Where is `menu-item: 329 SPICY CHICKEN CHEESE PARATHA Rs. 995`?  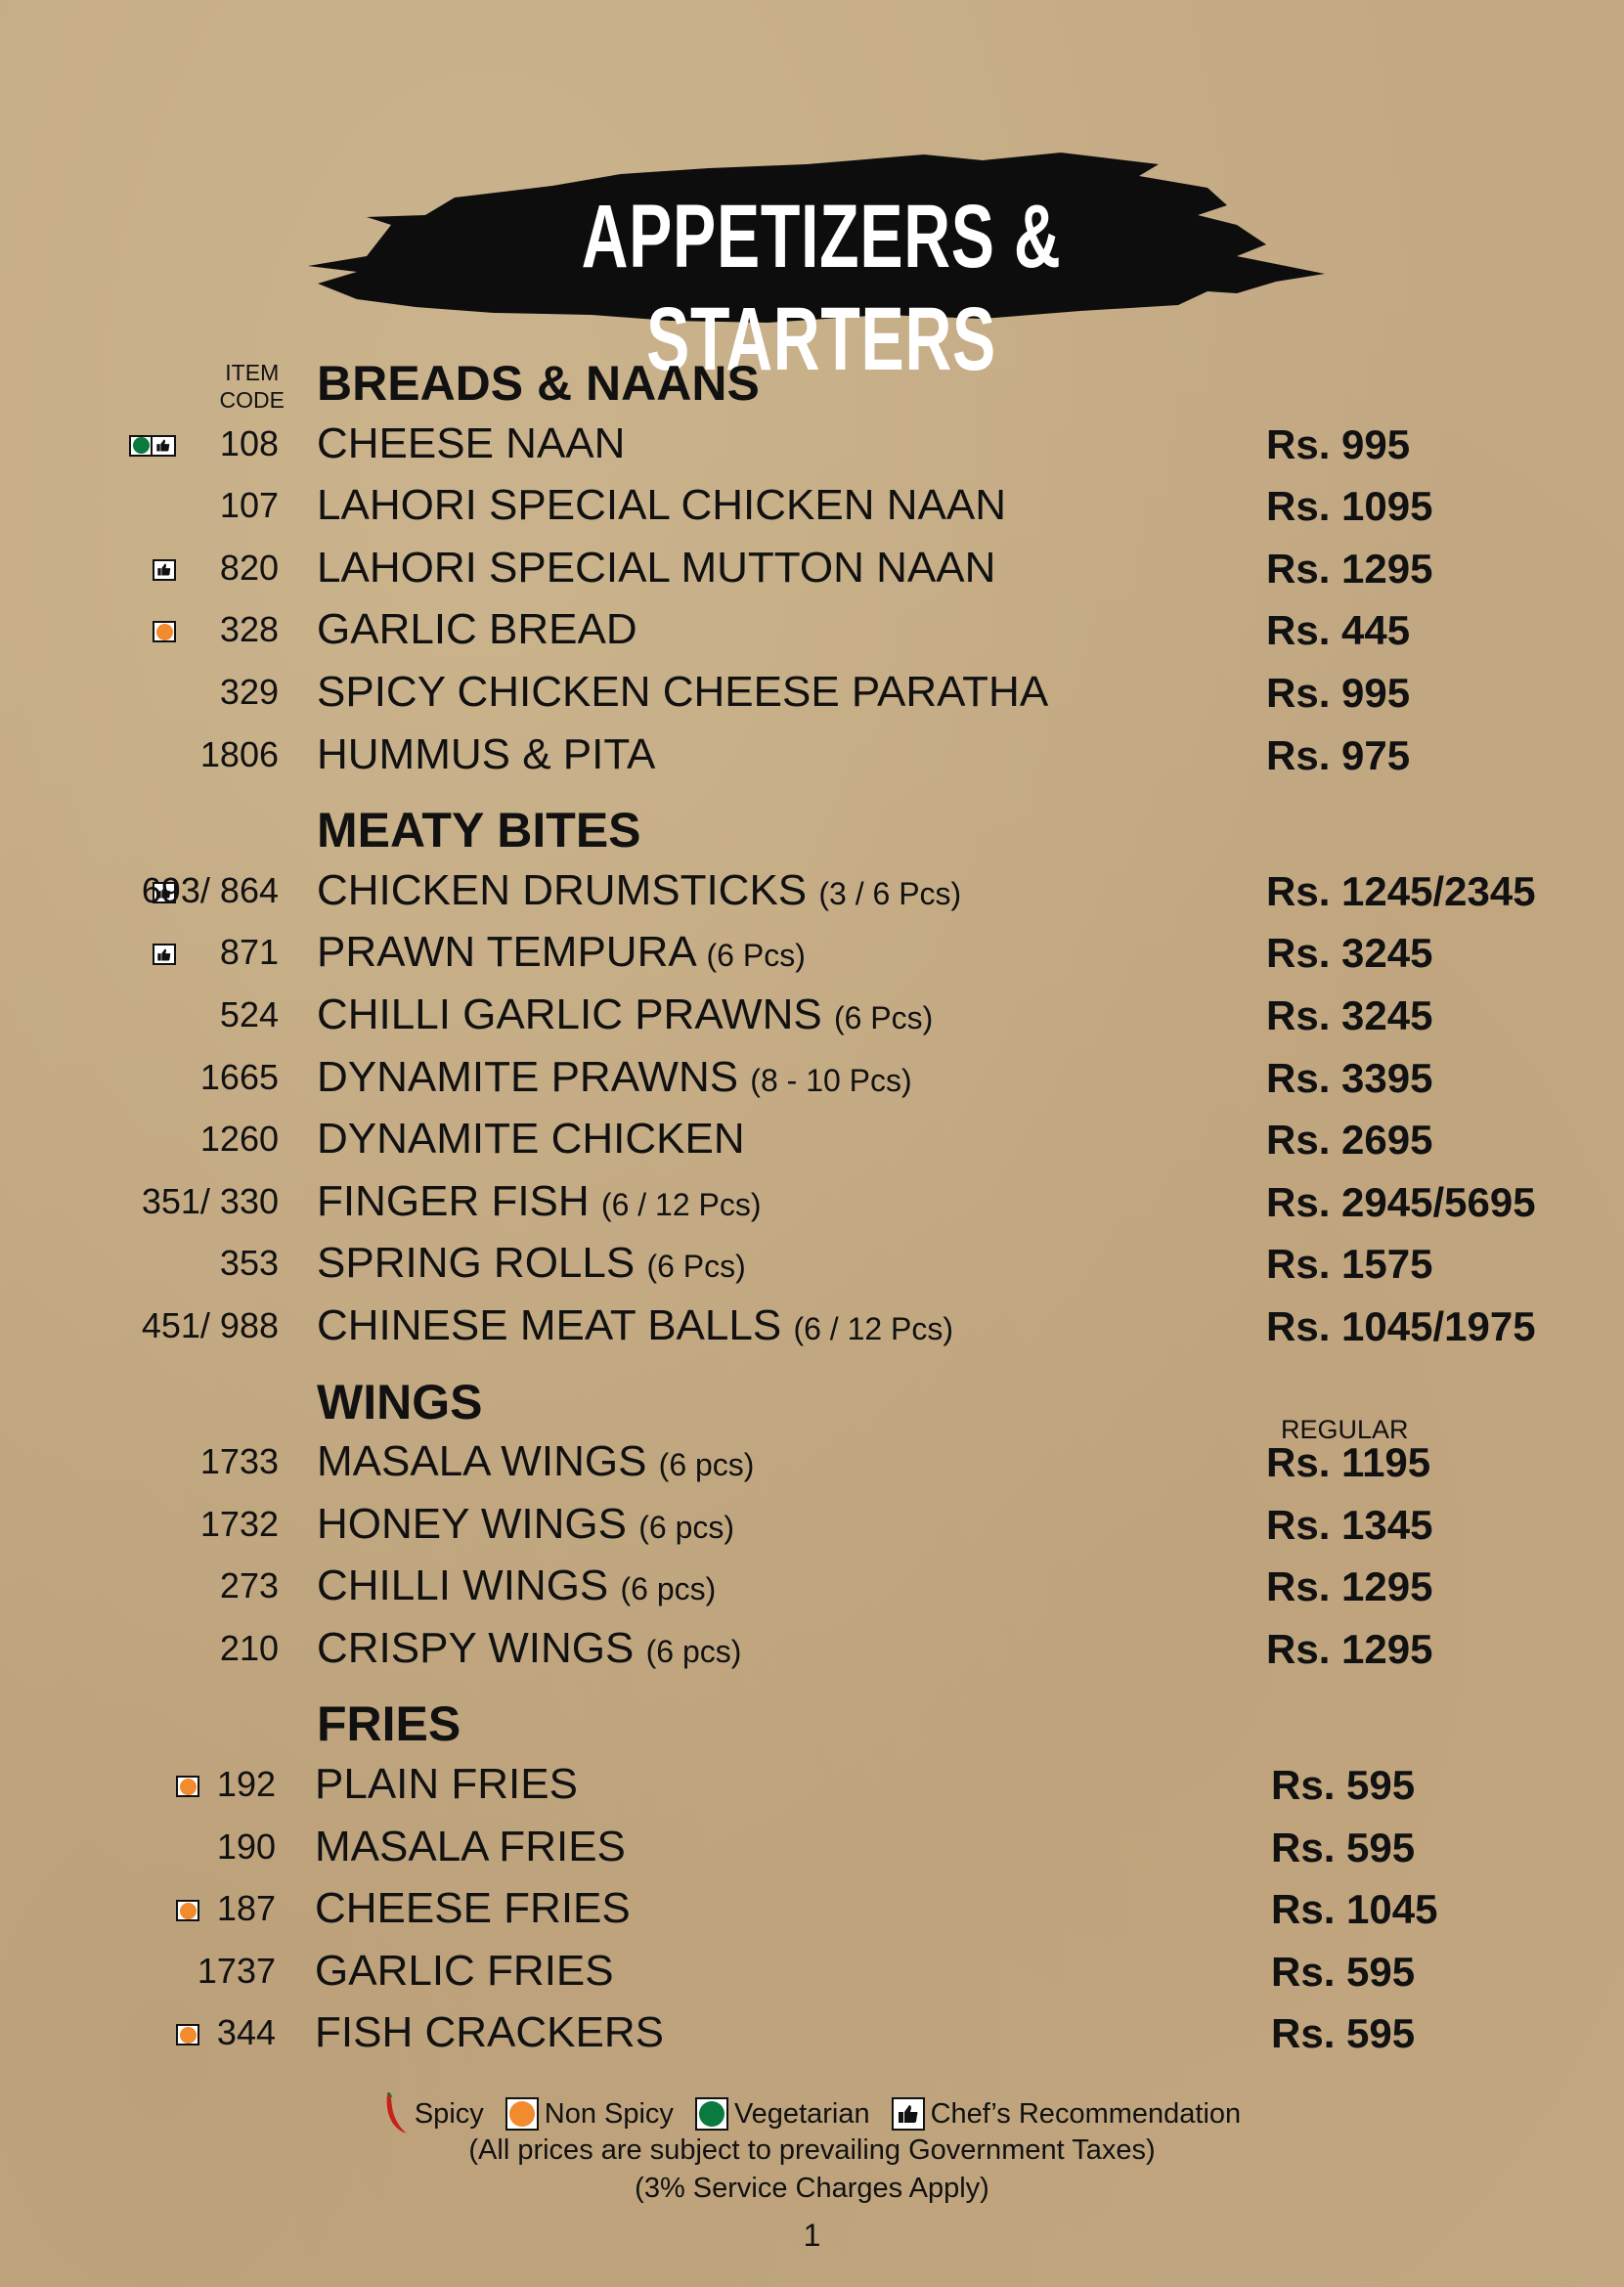 menu-item: 329 SPICY CHICKEN CHEESE PARATHA Rs. 995 is located at coordinates (812, 693).